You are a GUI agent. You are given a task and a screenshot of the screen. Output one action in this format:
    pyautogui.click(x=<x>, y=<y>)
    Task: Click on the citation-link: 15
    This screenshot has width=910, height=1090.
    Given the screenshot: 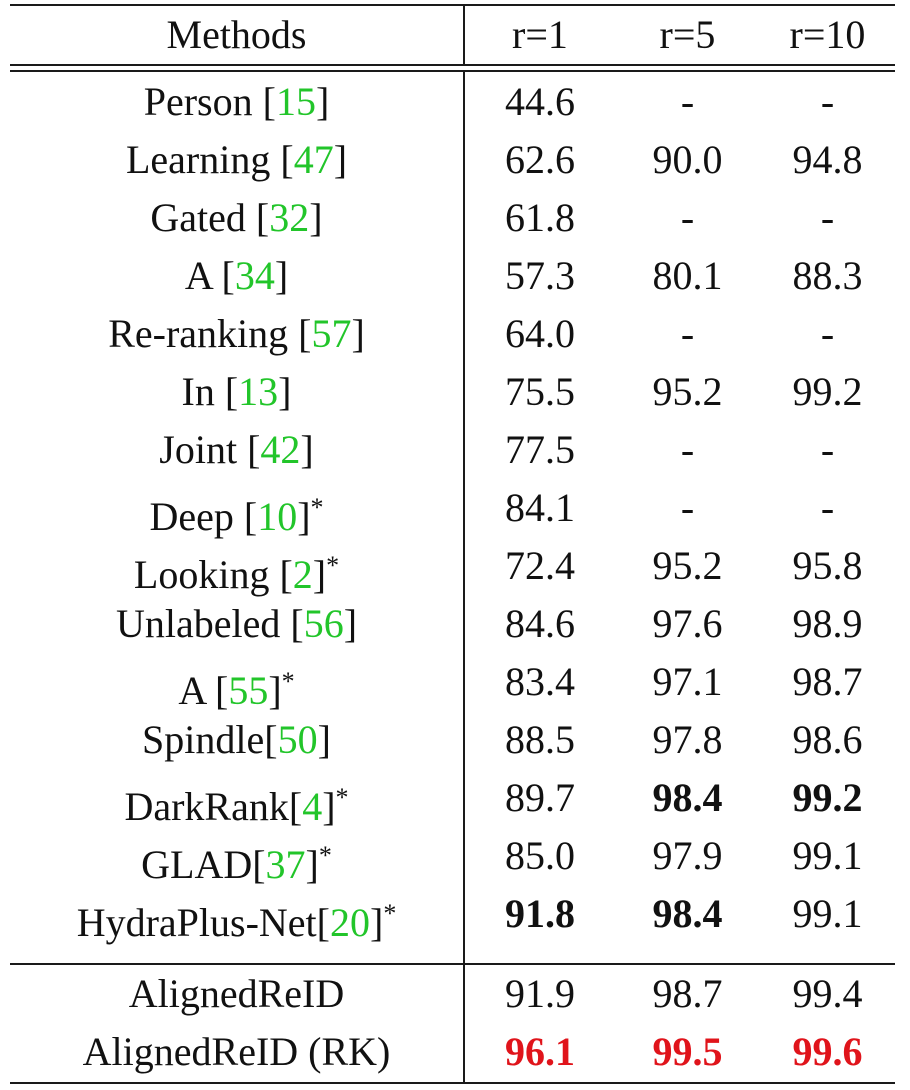 What is the action you would take?
    pyautogui.click(x=295, y=101)
    